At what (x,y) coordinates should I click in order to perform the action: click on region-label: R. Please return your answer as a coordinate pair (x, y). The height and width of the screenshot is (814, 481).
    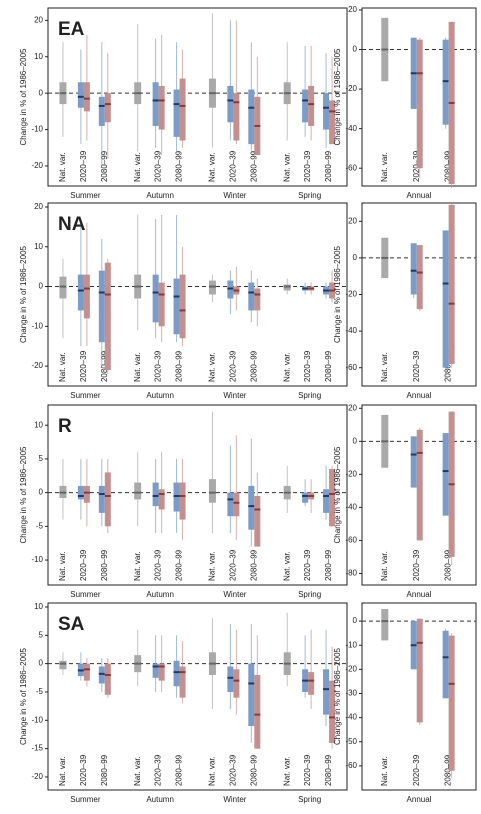
    Looking at the image, I should click on (65, 426).